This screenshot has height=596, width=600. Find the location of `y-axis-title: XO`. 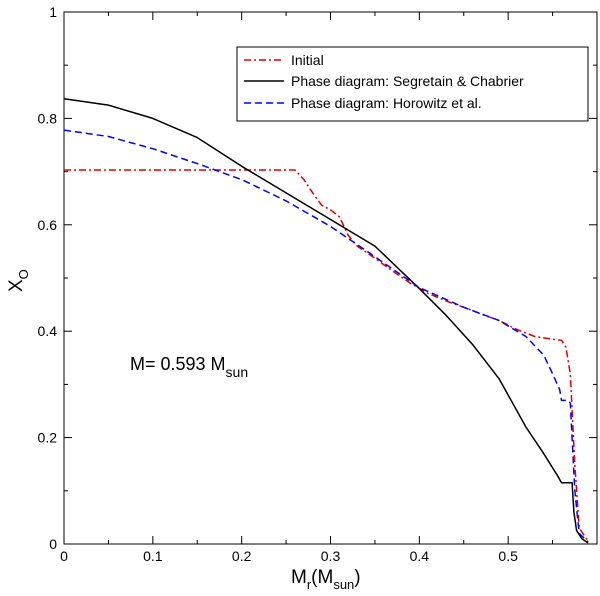

y-axis-title: XO is located at coordinates (18, 280).